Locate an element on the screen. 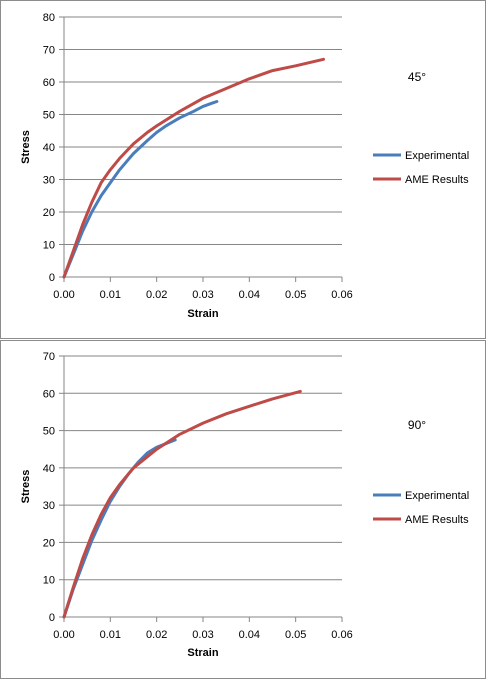 This screenshot has height=680, width=488. y-tick-label: 80 is located at coordinates (49, 18).